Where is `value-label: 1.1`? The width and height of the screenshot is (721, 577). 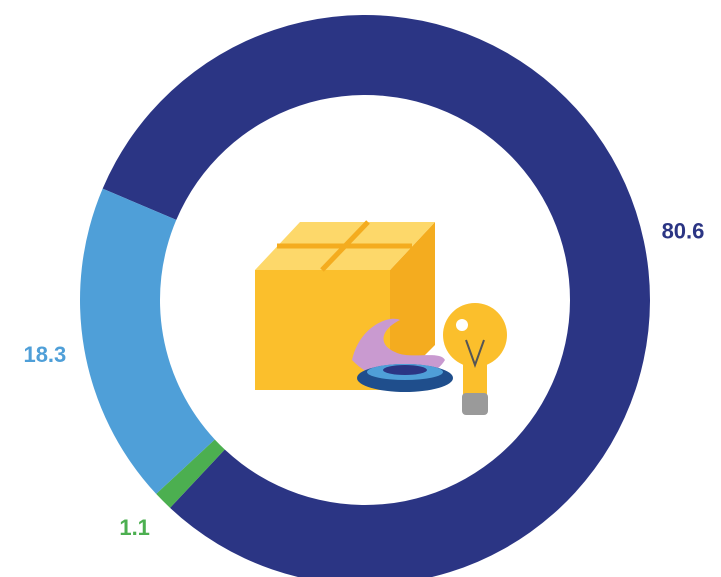
value-label: 1.1 is located at coordinates (134, 527).